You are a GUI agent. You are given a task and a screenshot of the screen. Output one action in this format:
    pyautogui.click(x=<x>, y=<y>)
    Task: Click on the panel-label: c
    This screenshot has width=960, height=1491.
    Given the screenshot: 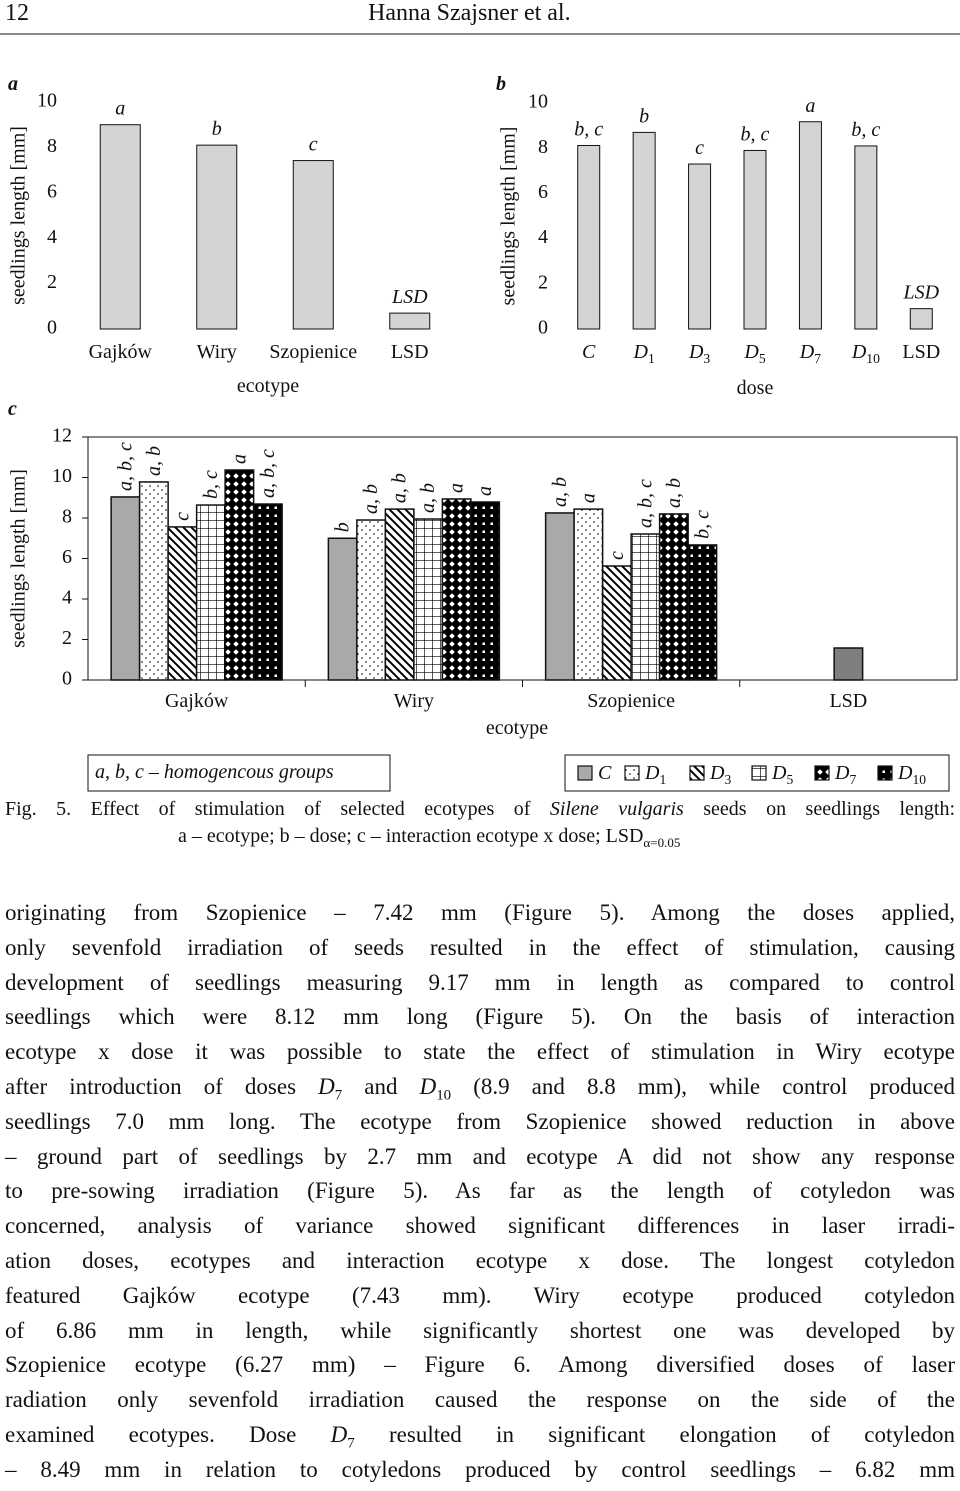 What is the action you would take?
    pyautogui.click(x=12, y=409)
    